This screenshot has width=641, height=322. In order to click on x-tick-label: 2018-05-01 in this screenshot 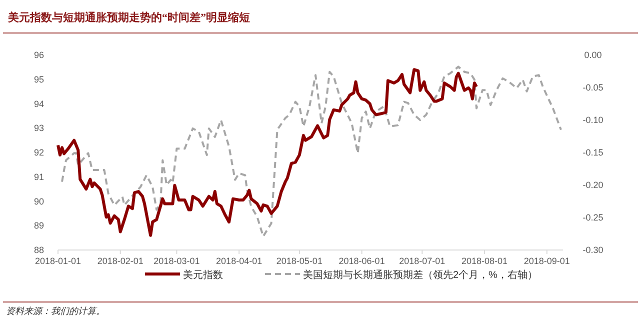, I will do `click(299, 261)`.